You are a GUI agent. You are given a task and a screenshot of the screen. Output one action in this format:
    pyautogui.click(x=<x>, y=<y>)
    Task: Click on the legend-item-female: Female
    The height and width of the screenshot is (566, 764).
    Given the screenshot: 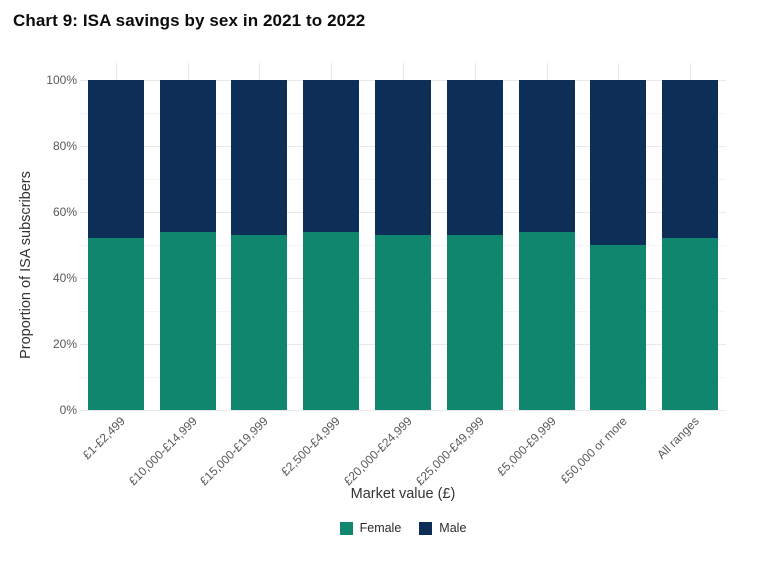 What is the action you would take?
    pyautogui.click(x=370, y=528)
    